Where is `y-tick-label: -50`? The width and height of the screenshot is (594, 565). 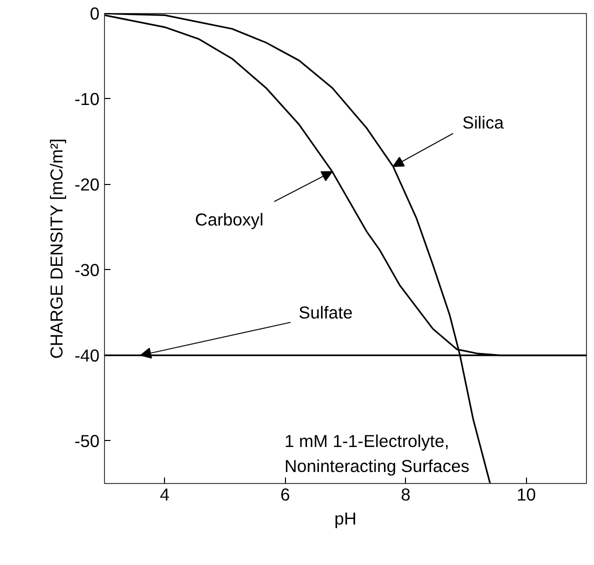 y-tick-label: -50 is located at coordinates (87, 440).